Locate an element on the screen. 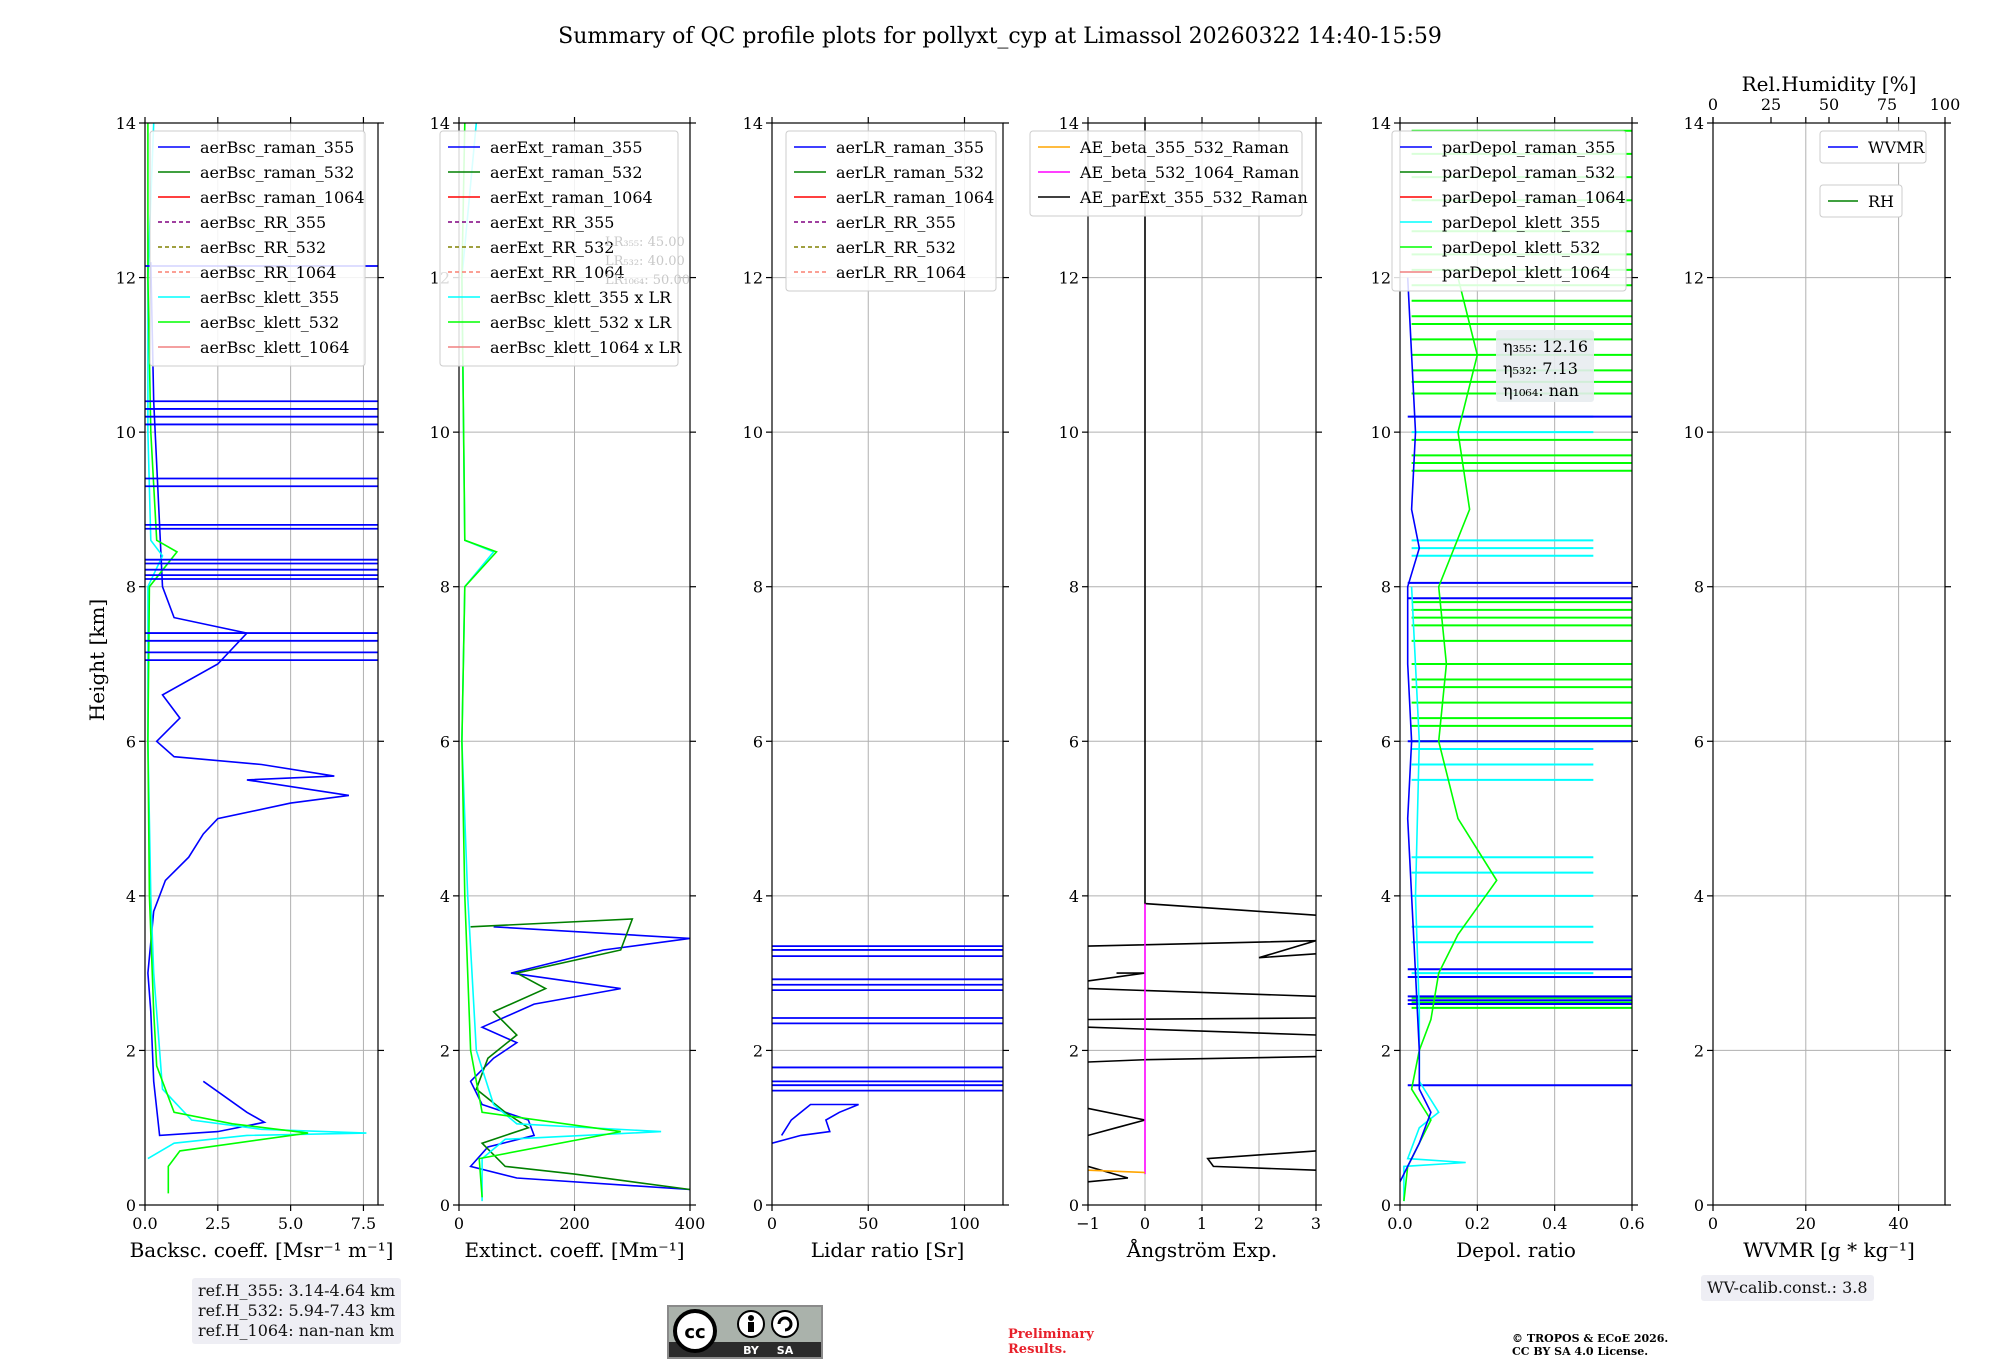 The height and width of the screenshot is (1361, 2000). sa-share-icon is located at coordinates (785, 1324).